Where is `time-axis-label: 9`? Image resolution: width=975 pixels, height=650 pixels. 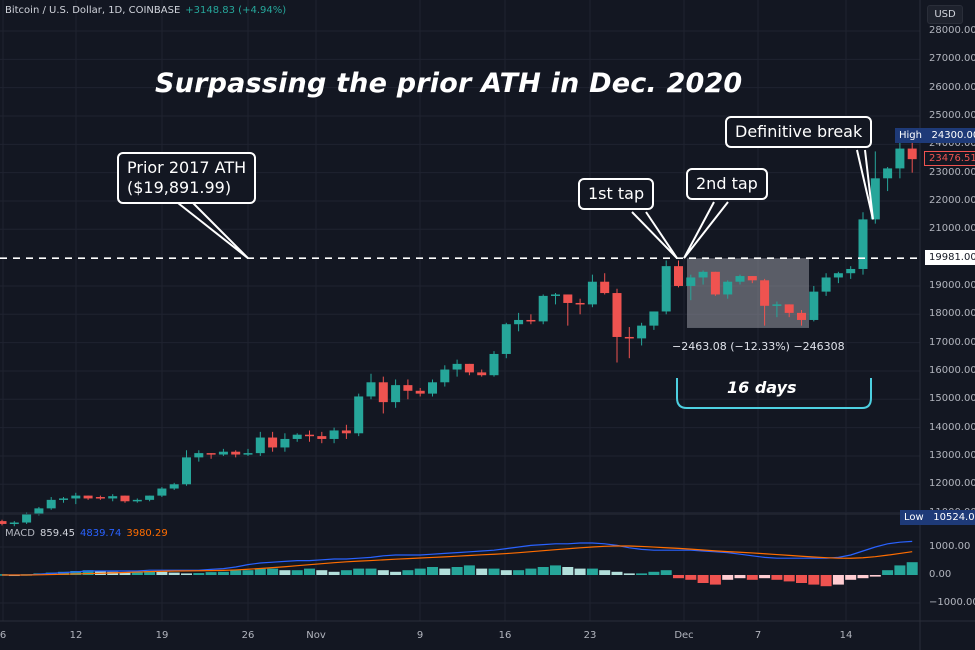 time-axis-label: 9 is located at coordinates (420, 635).